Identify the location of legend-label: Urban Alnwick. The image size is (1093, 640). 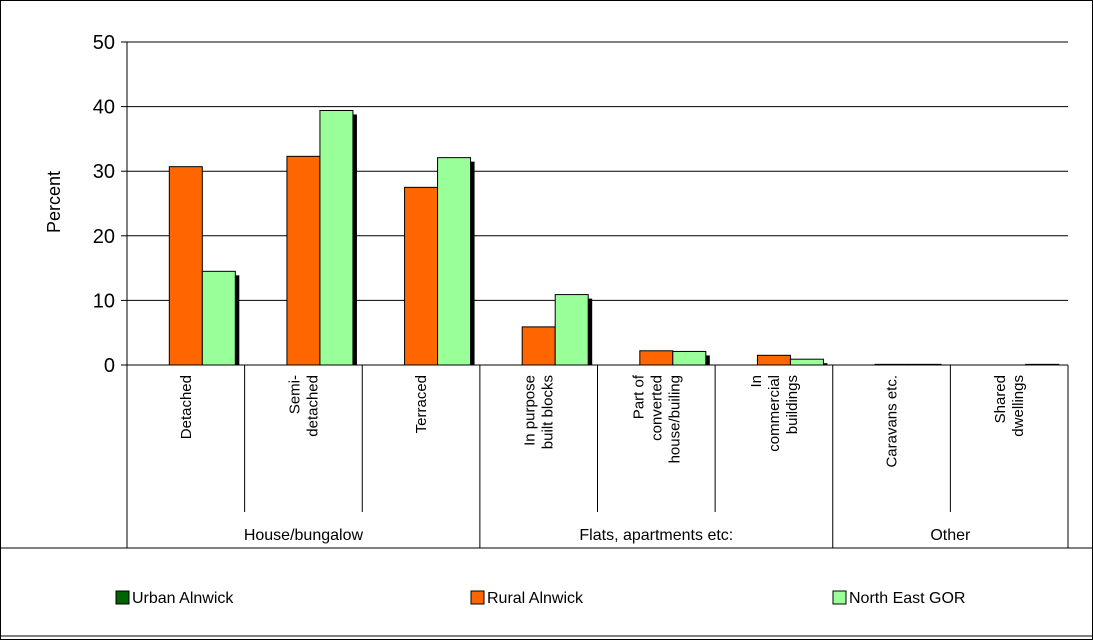
(183, 598).